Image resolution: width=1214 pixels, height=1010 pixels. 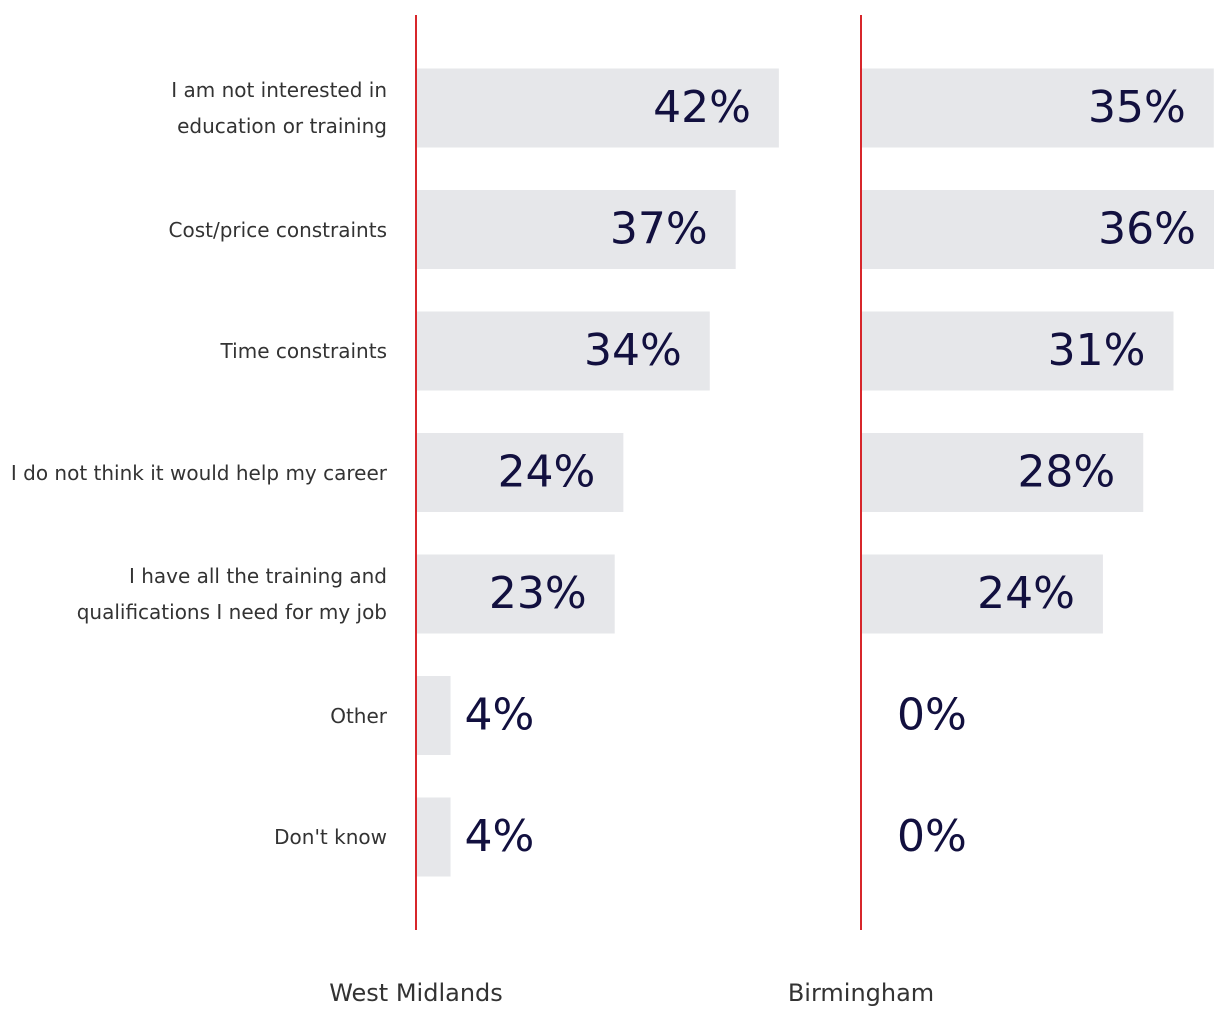 What do you see at coordinates (702, 107) in the screenshot?
I see `value-label: 42%` at bounding box center [702, 107].